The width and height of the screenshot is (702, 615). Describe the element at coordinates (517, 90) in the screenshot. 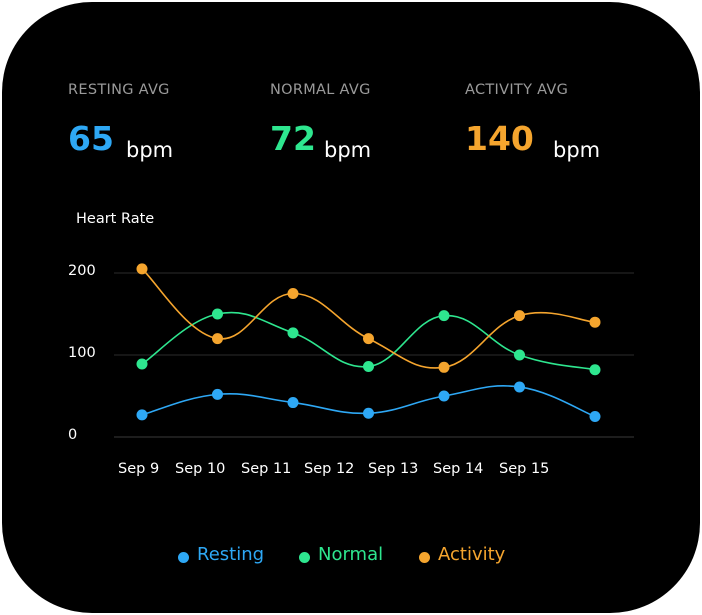

I see `stat-activity-label: ACTIVITY AVG` at that location.